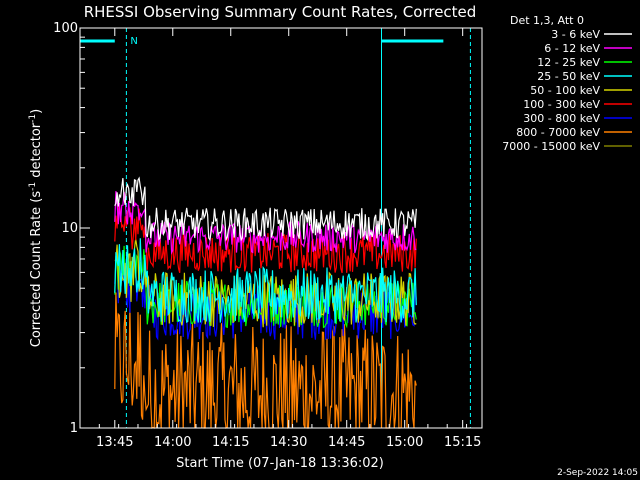  Describe the element at coordinates (74, 428) in the screenshot. I see `y-tick-label: 1` at that location.